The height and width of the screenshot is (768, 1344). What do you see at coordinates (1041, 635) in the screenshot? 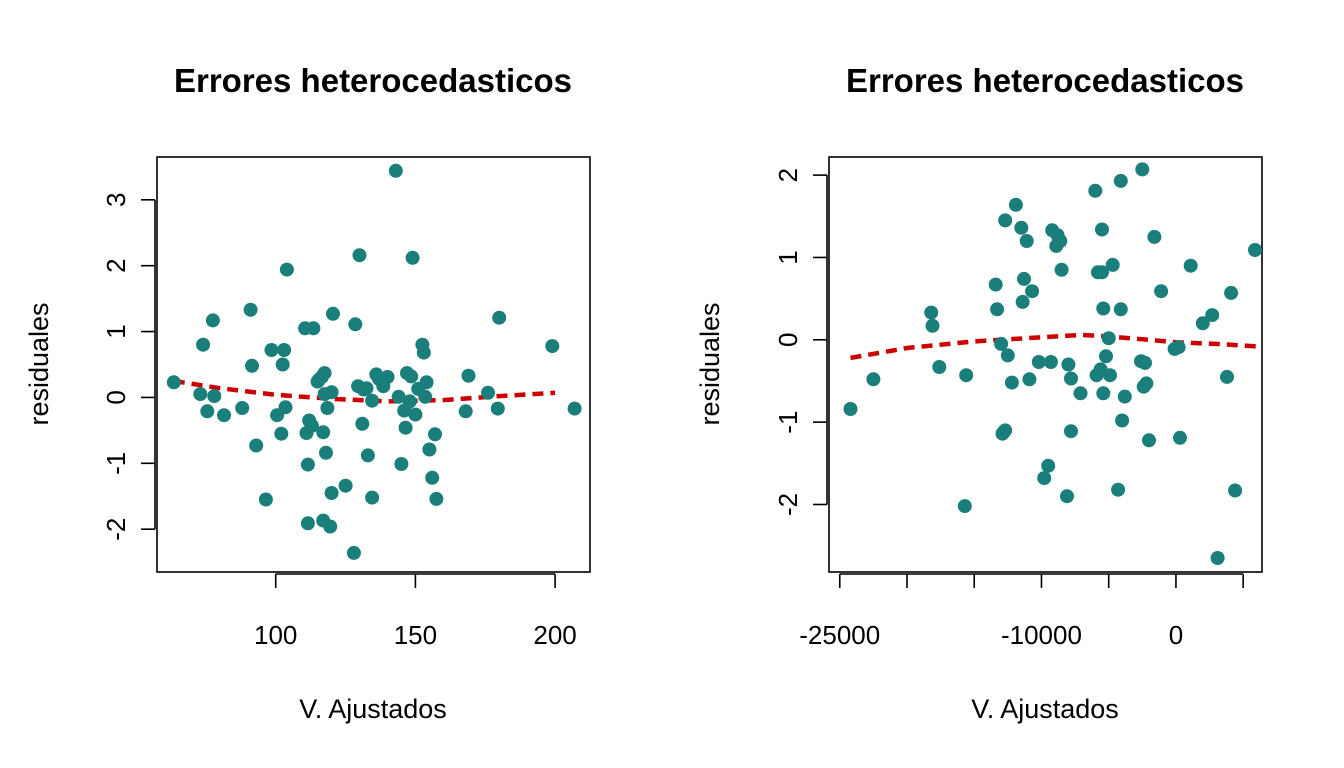
I see `x-tick-label: -10000` at bounding box center [1041, 635].